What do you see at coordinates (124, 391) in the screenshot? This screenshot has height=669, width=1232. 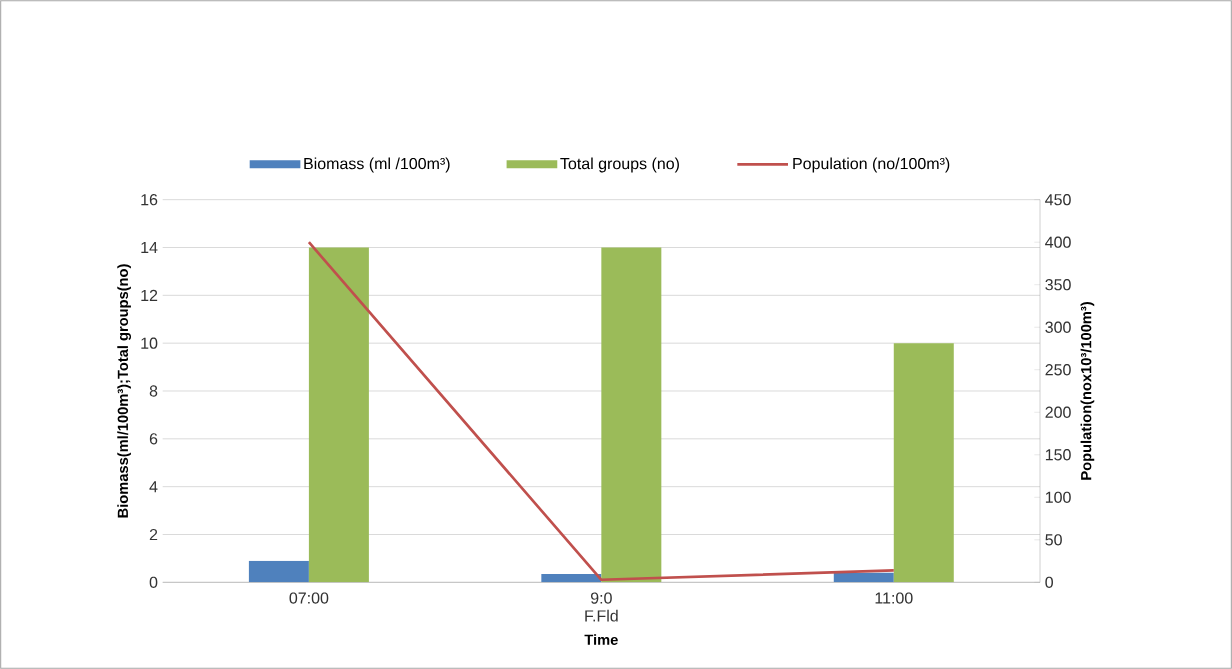 I see `y-axis-title: Biomass(ml/100m³);Total groups(no)` at bounding box center [124, 391].